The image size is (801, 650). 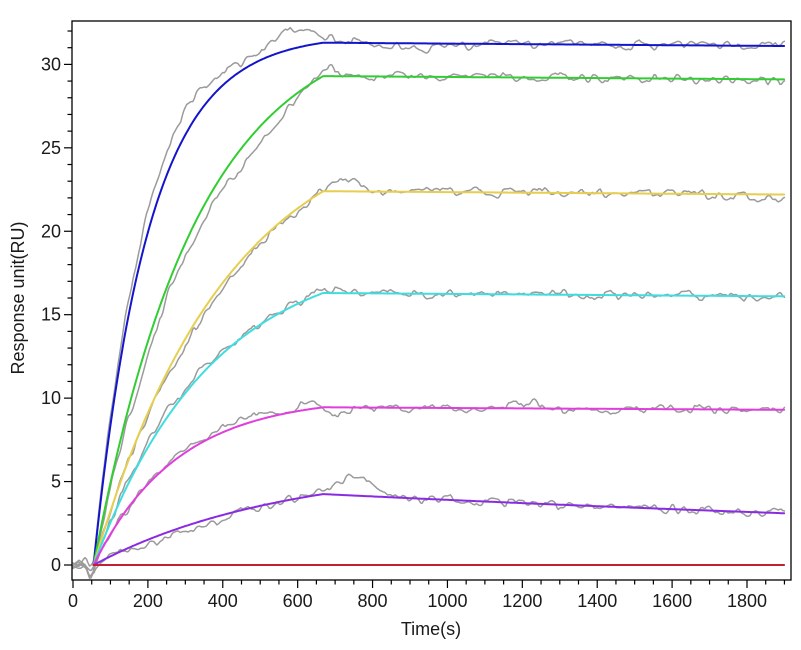 What do you see at coordinates (51, 231) in the screenshot?
I see `y-tick-label: 20` at bounding box center [51, 231].